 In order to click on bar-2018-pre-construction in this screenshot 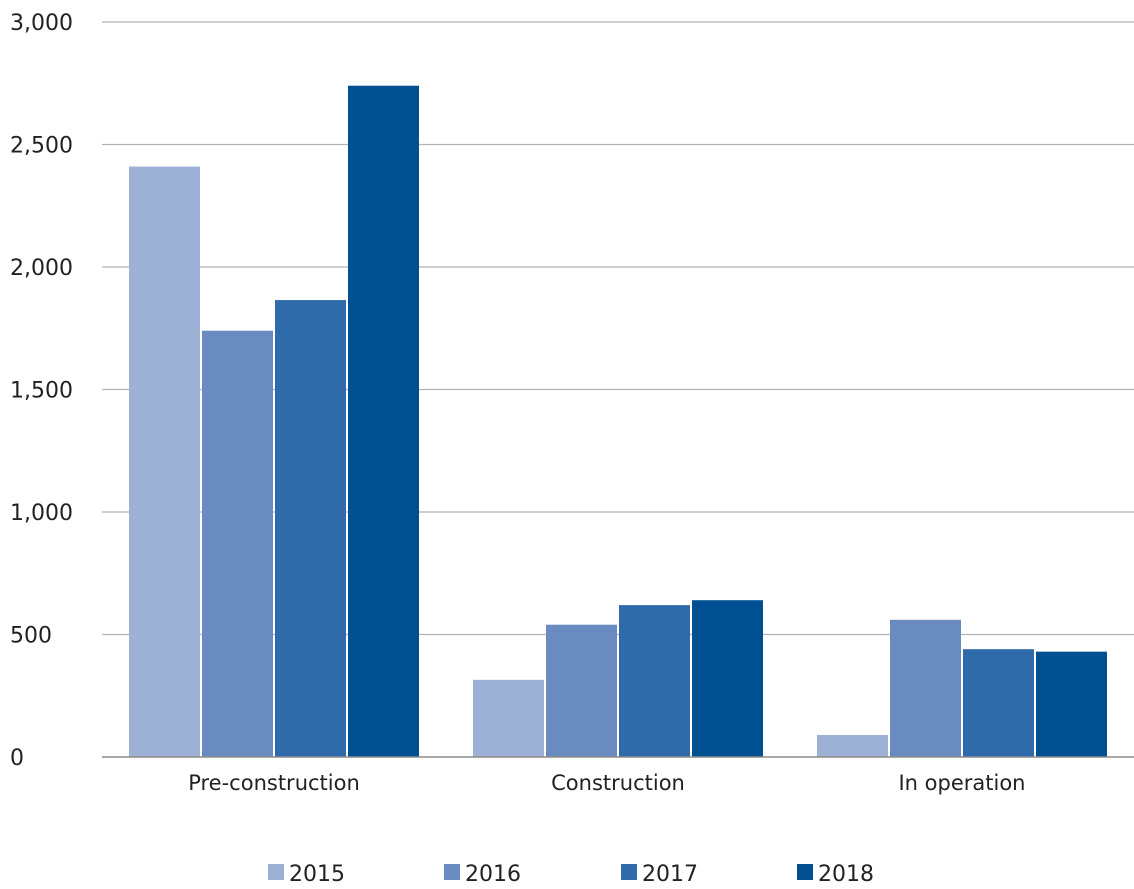, I will do `click(383, 421)`.